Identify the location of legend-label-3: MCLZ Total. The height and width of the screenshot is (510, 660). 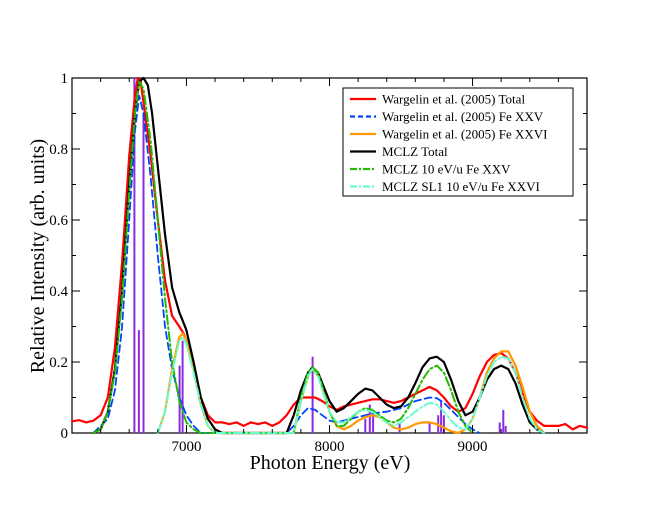
(415, 151).